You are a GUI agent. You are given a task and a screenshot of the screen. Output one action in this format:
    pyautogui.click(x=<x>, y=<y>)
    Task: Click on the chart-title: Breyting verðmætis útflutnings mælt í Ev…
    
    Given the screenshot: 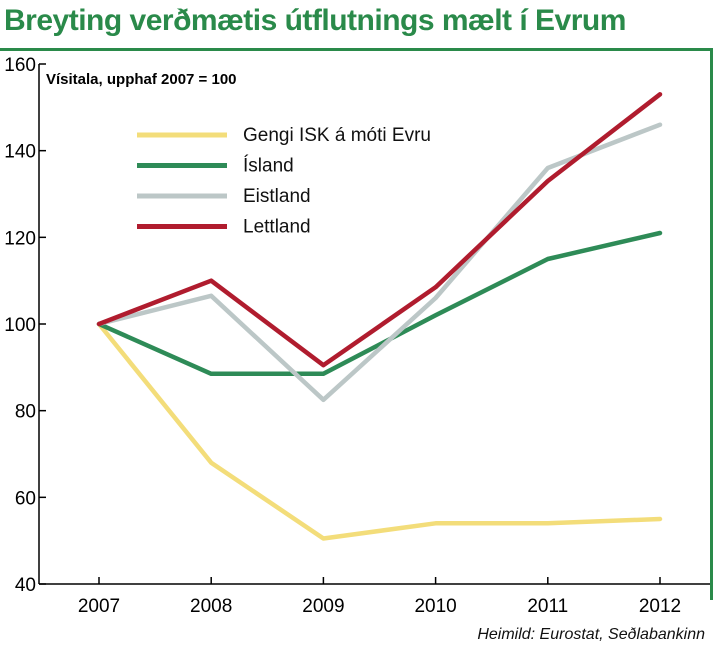 What is the action you would take?
    pyautogui.click(x=315, y=20)
    